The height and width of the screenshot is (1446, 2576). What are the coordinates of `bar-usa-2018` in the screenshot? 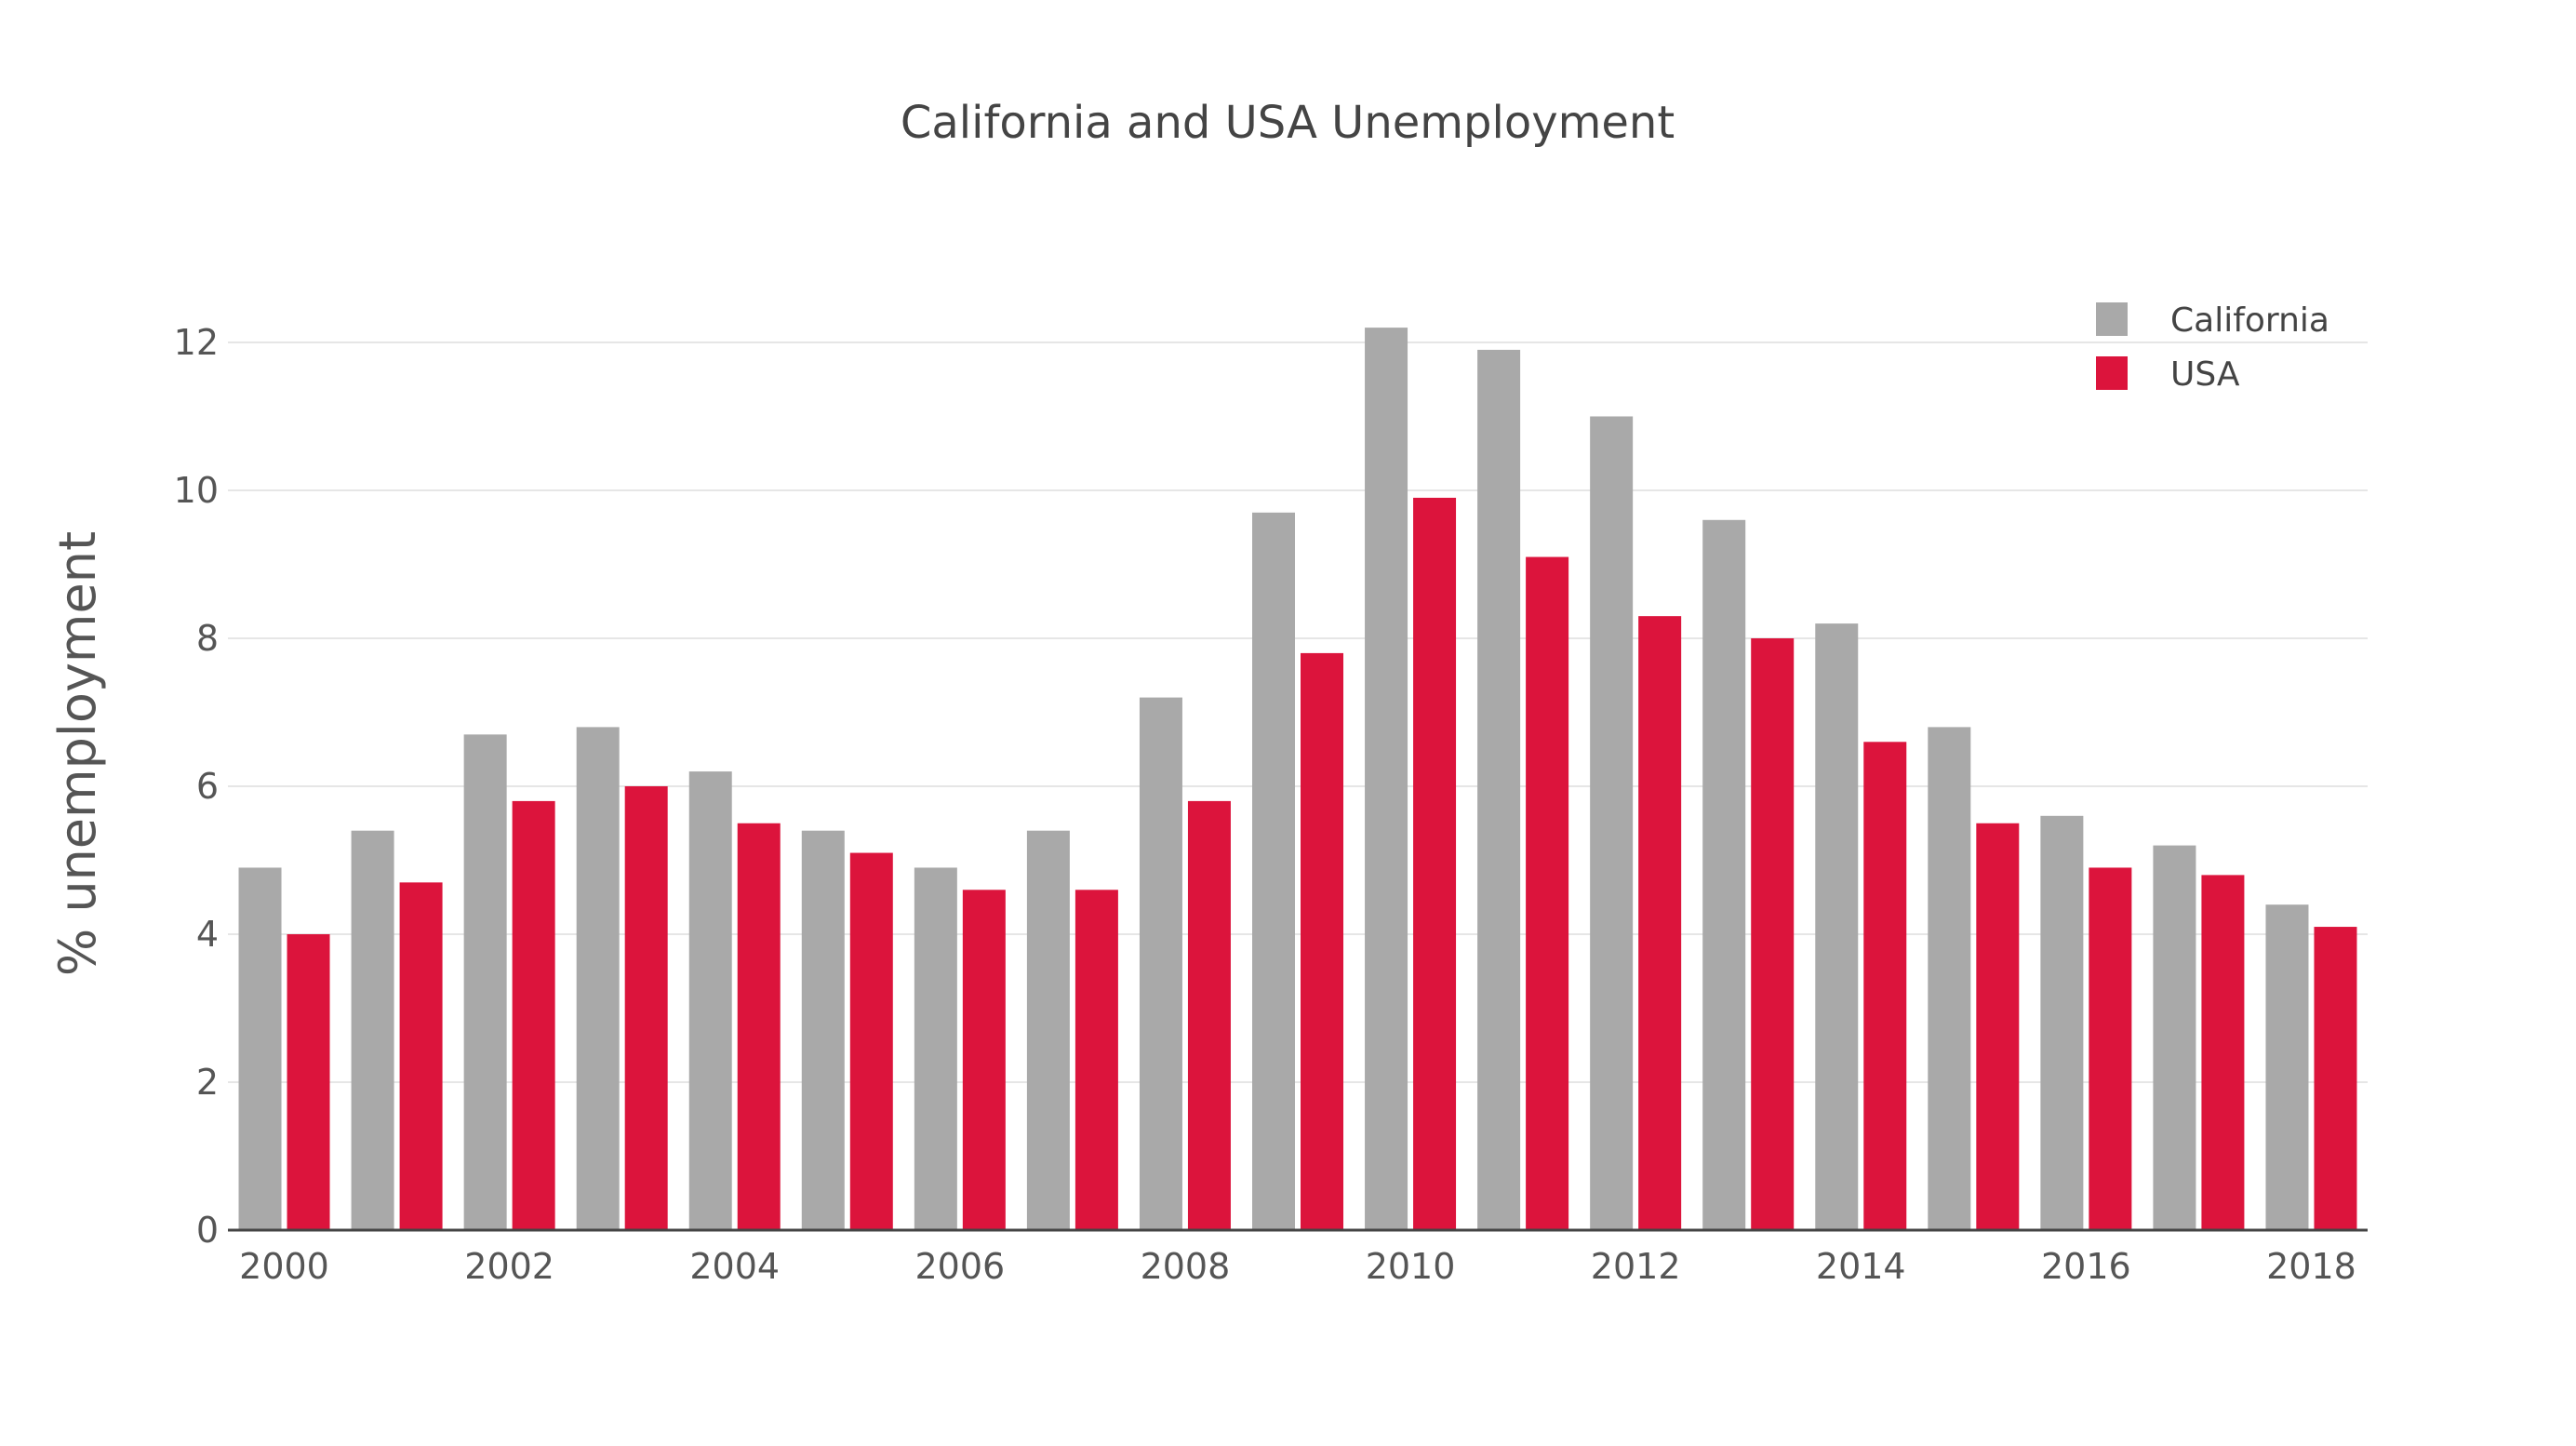 It's located at (2335, 1078).